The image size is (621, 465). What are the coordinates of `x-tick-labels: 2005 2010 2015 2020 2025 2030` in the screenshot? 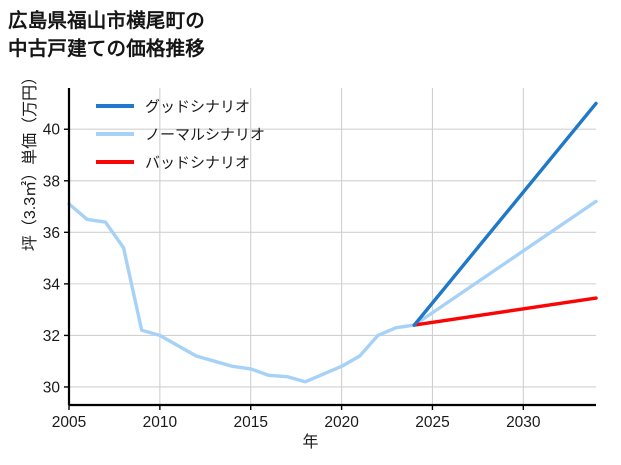 It's located at (296, 418).